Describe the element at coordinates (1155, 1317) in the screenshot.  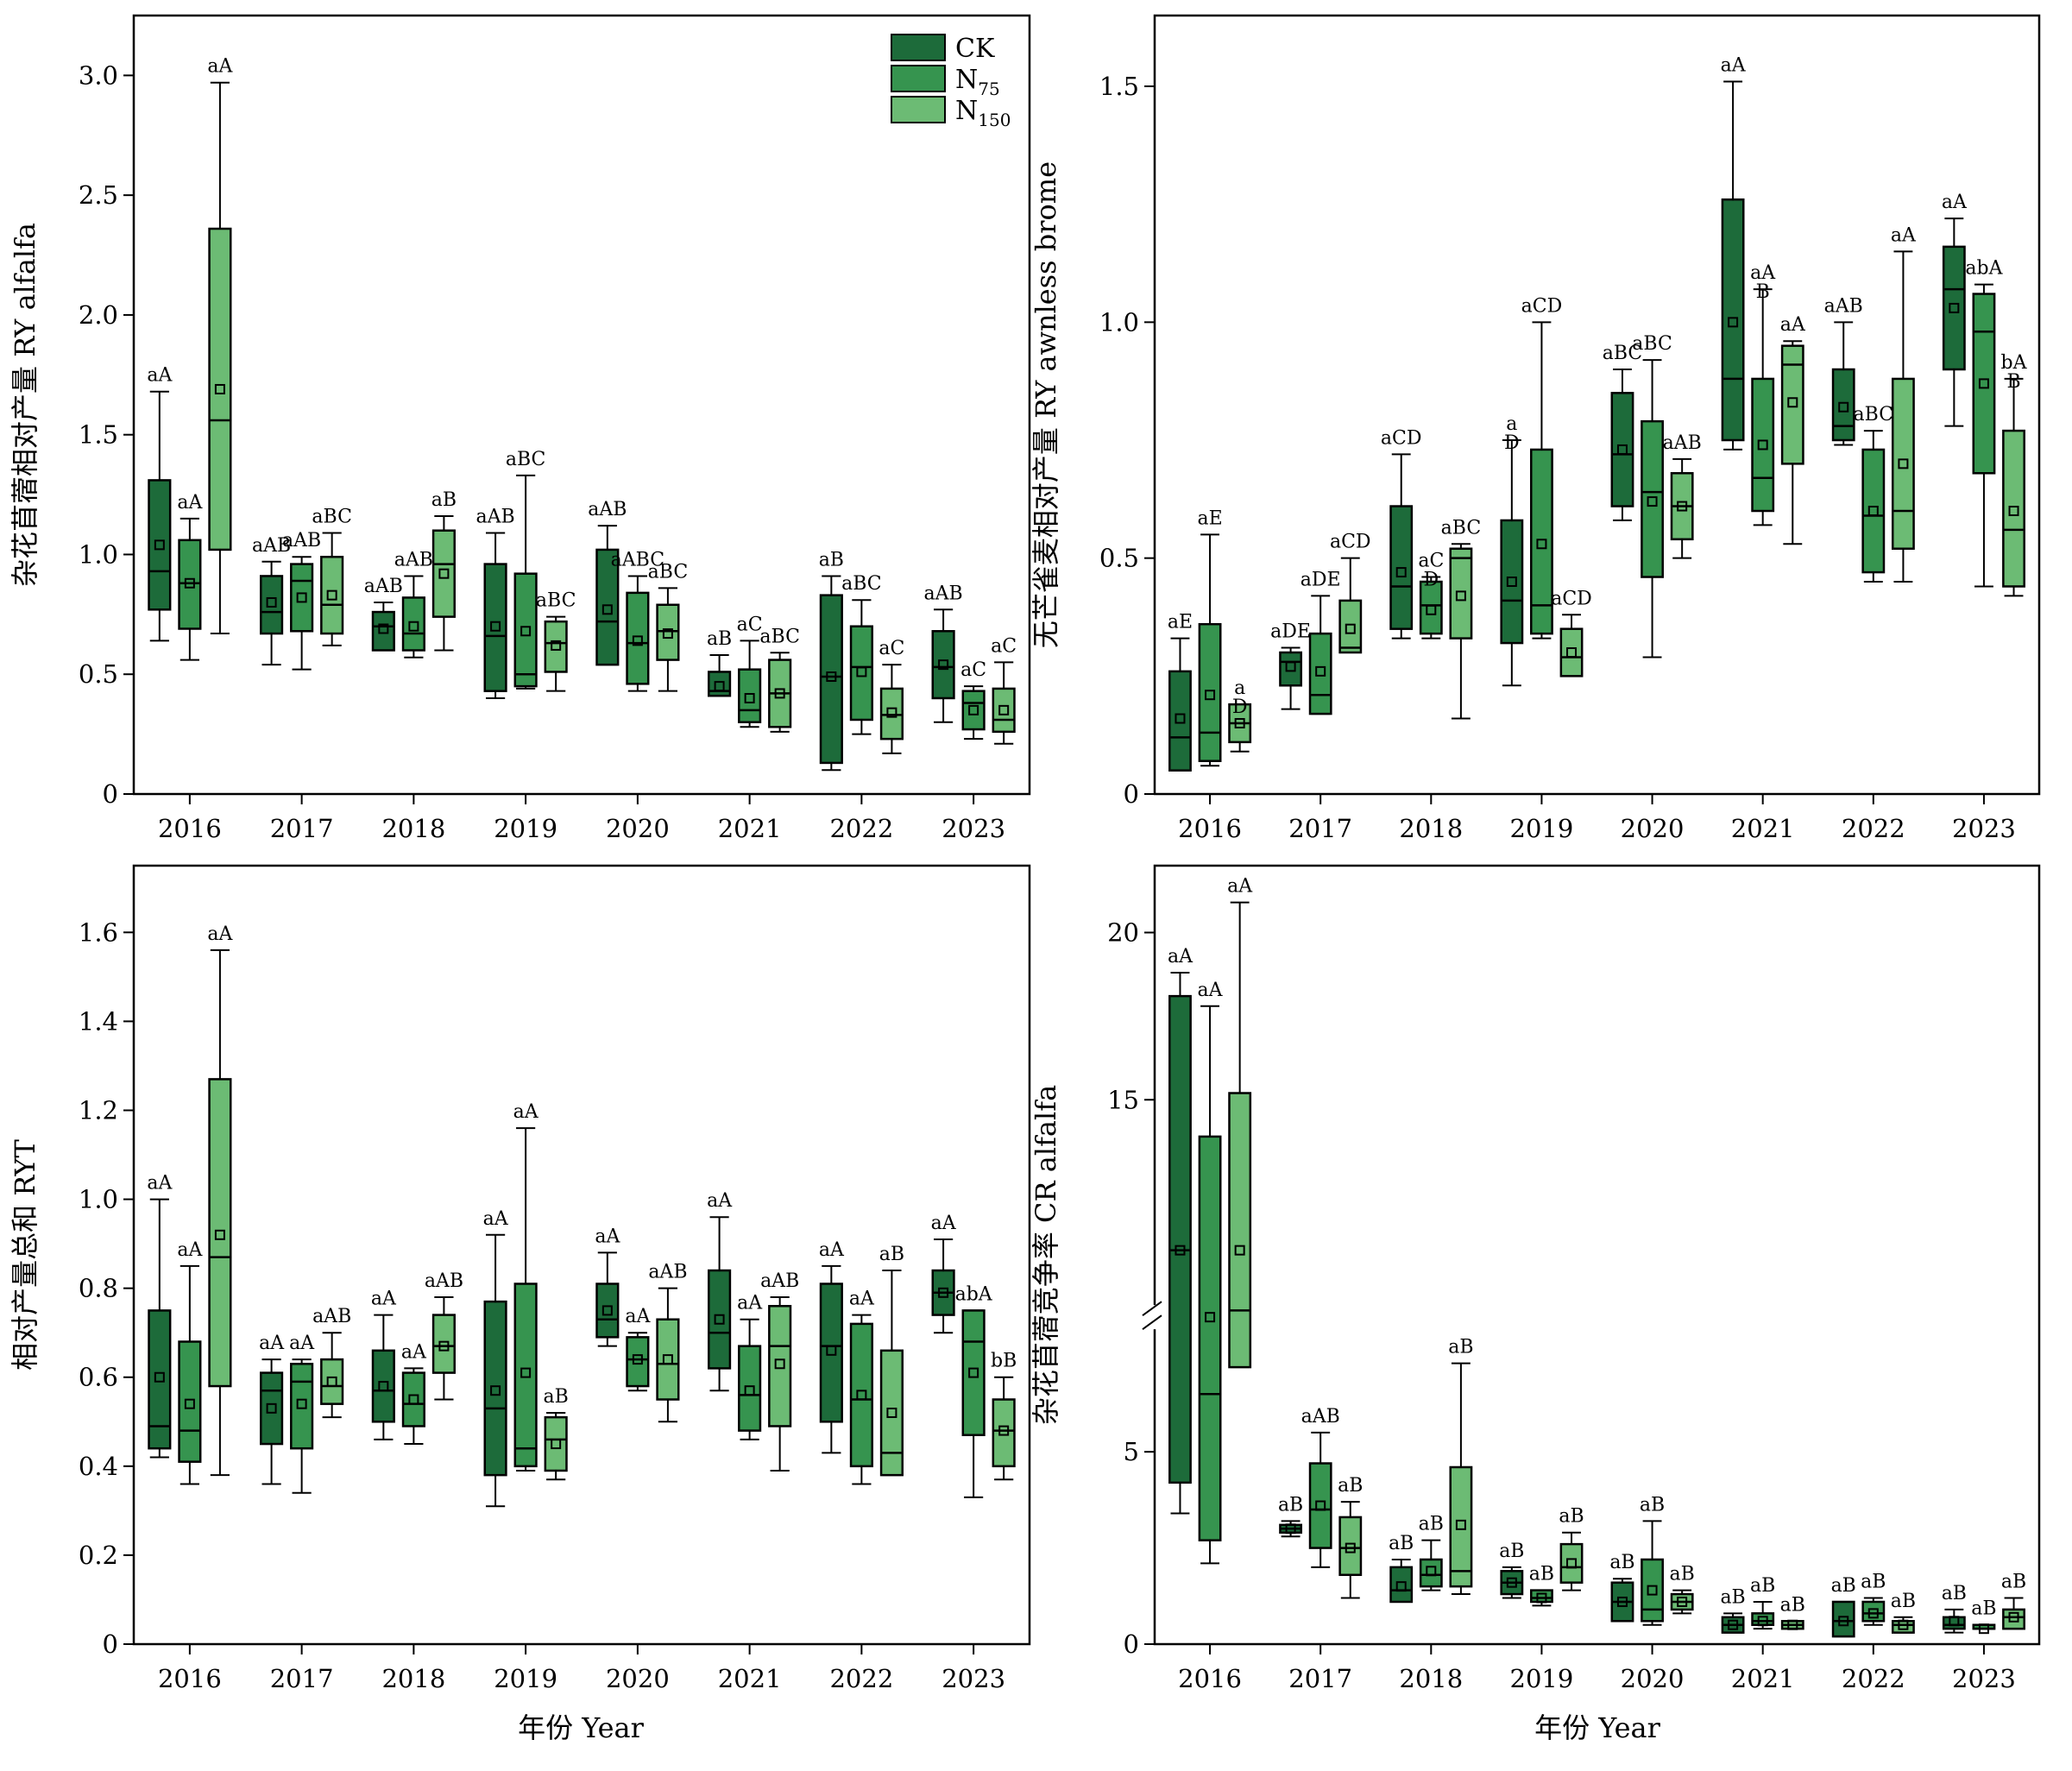
I see `axis-break-gap` at that location.